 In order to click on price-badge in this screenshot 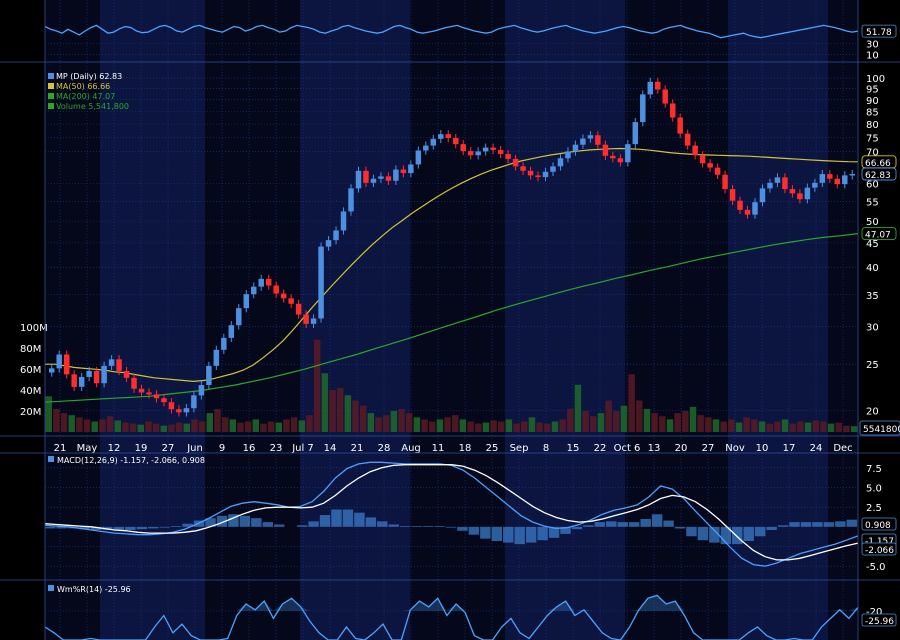, I will do `click(879, 234)`.